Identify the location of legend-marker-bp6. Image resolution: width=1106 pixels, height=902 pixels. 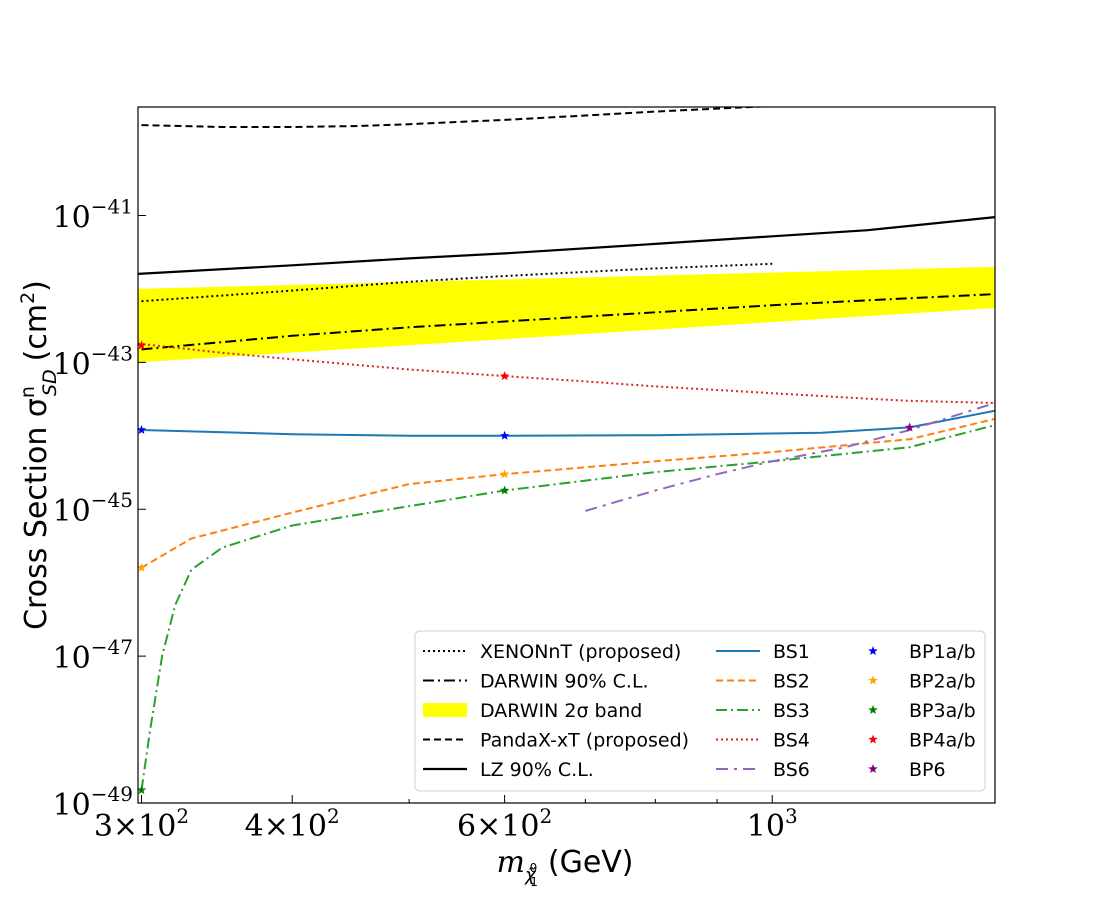
(873, 768).